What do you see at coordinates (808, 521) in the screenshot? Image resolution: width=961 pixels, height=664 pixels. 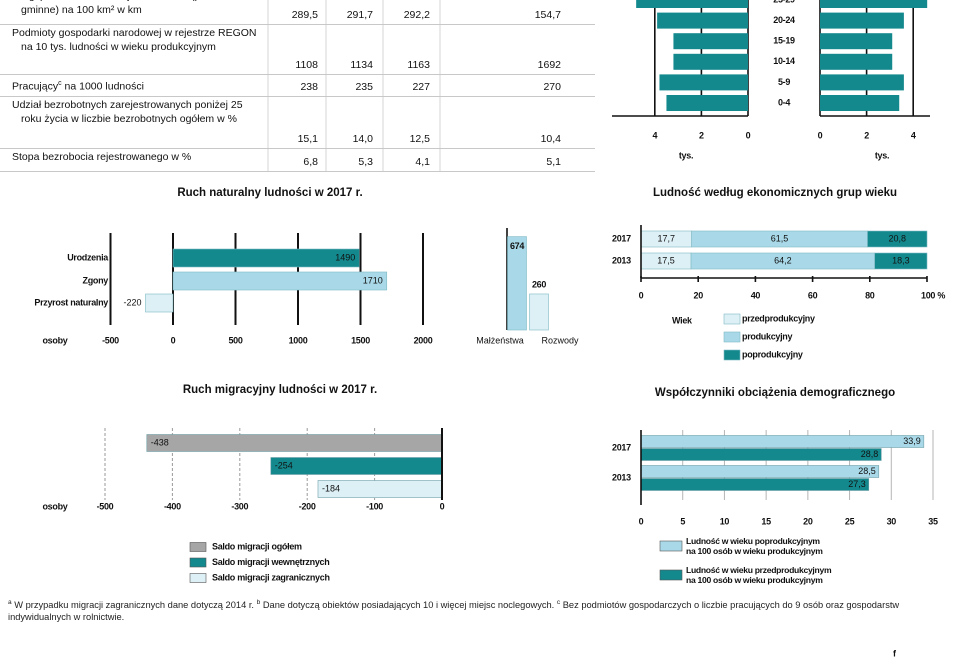 I see `x-tick-label: 20` at bounding box center [808, 521].